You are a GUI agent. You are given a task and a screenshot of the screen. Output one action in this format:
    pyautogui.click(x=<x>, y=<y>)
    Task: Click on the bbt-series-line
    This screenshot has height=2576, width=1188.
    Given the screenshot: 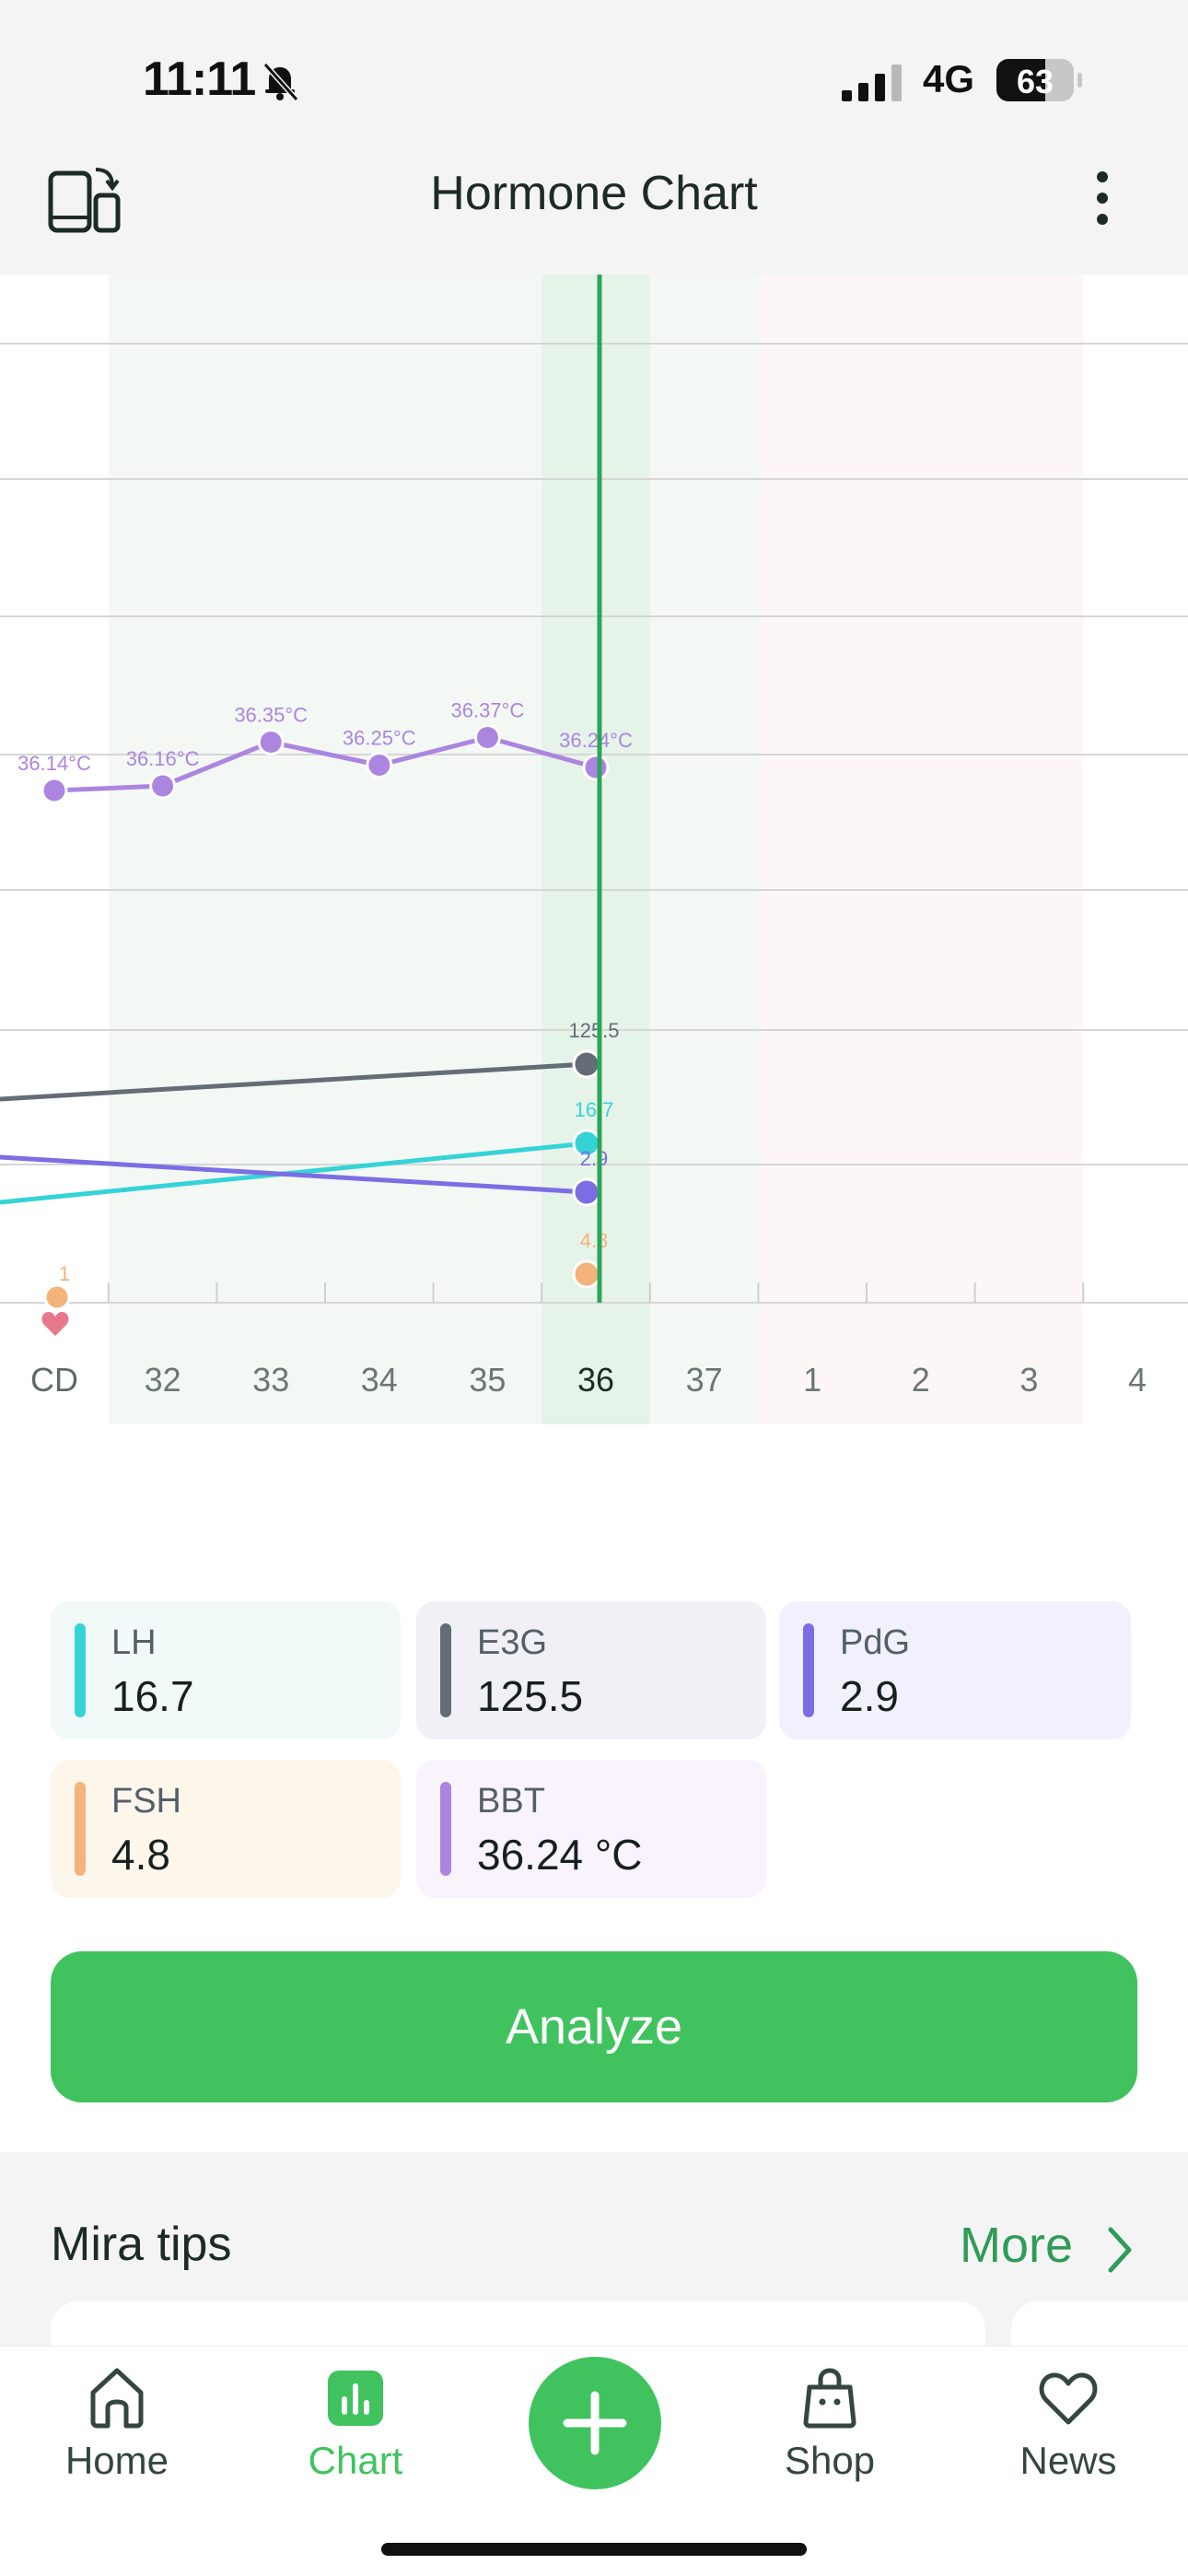 What is the action you would take?
    pyautogui.click(x=325, y=764)
    